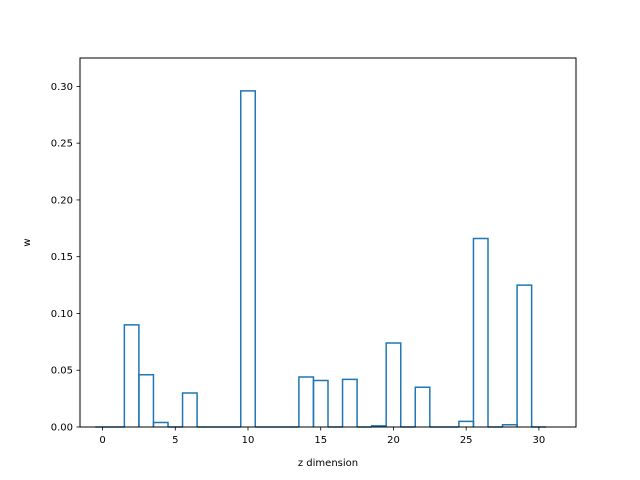 Image resolution: width=640 pixels, height=480 pixels. I want to click on x-tick-label: 30, so click(539, 440).